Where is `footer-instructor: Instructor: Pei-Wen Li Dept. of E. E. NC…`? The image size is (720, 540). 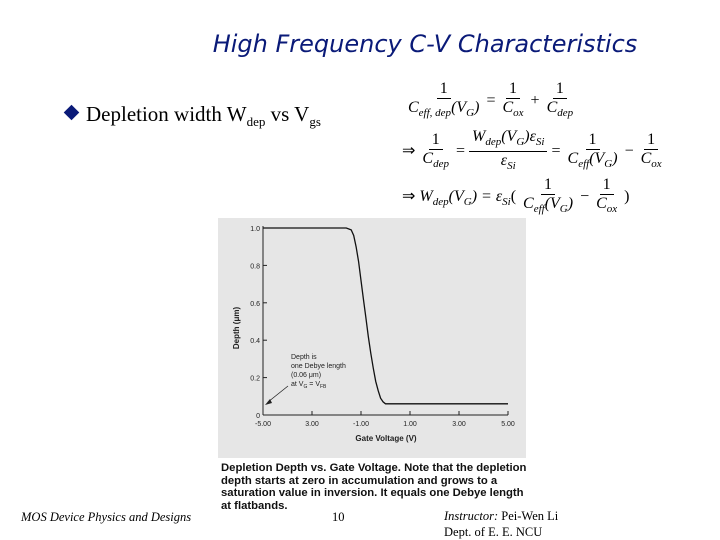 footer-instructor: Instructor: Pei-Wen Li Dept. of E. E. NC… is located at coordinates (501, 524).